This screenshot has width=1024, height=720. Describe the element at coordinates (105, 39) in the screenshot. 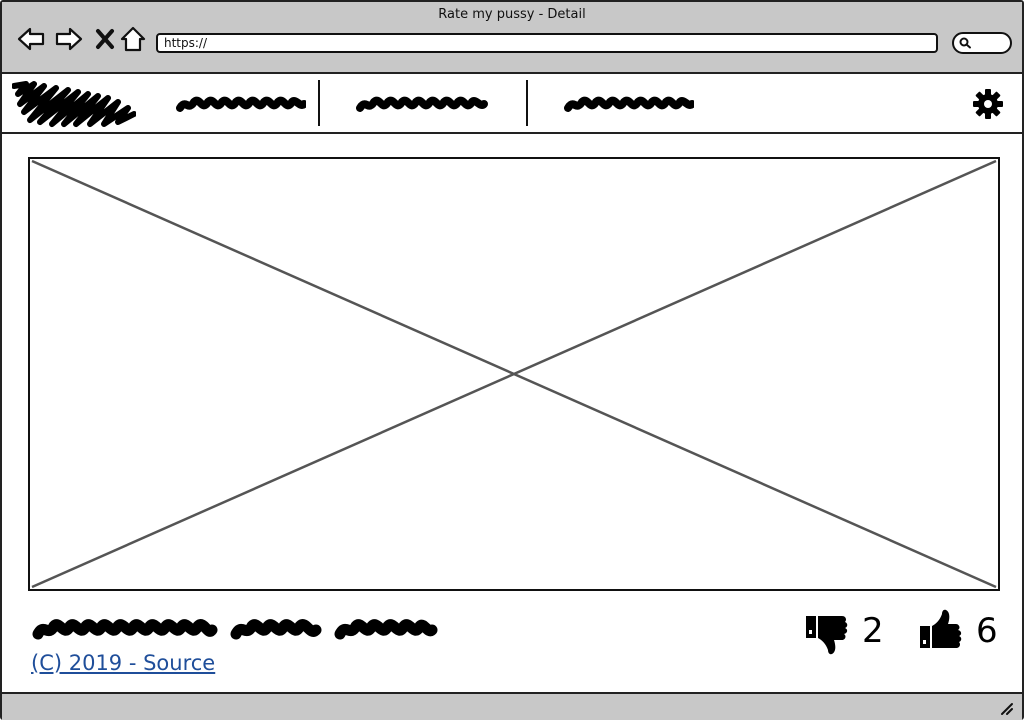

I see `stop-icon` at that location.